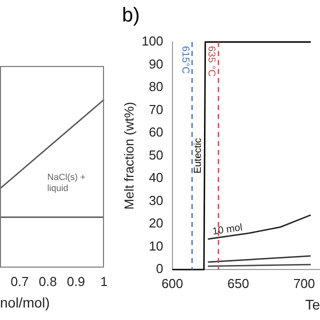 The width and height of the screenshot is (320, 320). I want to click on y-tick-label: 80, so click(156, 86).